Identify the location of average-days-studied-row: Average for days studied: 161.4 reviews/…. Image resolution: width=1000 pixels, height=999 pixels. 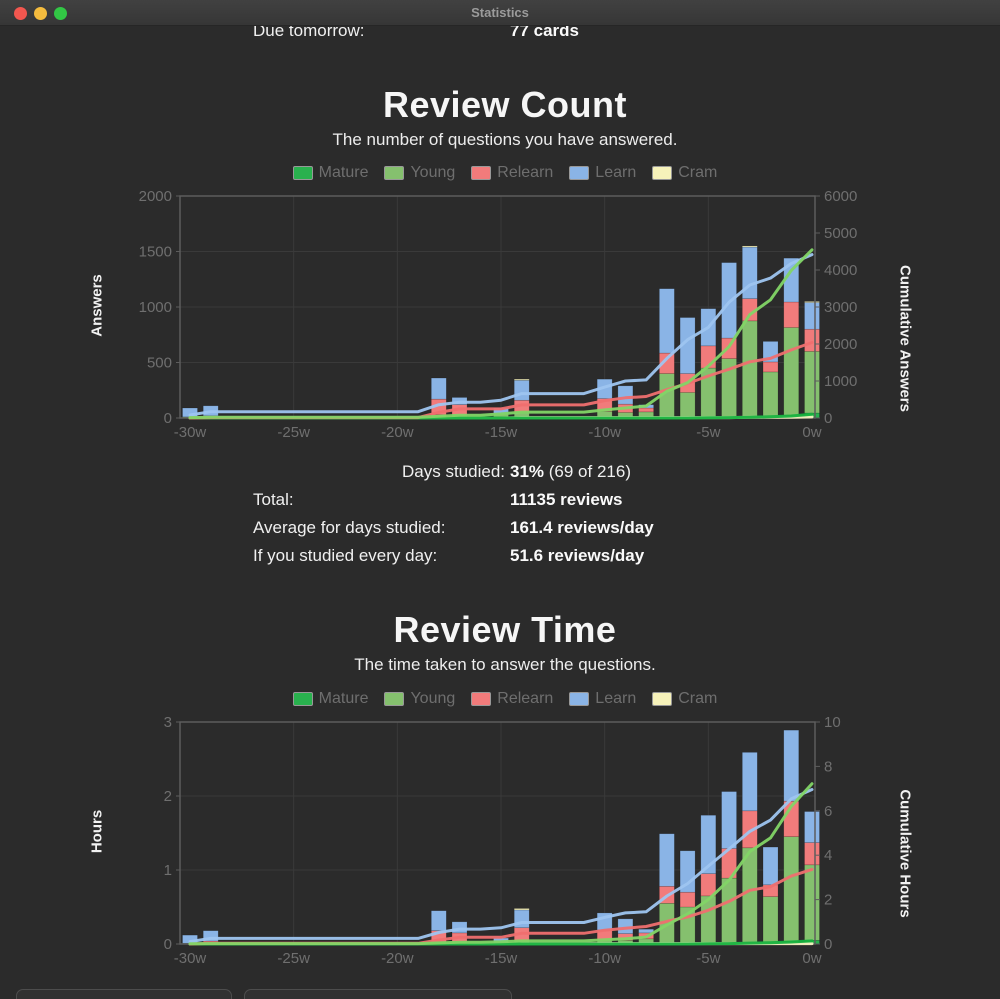
(513, 530).